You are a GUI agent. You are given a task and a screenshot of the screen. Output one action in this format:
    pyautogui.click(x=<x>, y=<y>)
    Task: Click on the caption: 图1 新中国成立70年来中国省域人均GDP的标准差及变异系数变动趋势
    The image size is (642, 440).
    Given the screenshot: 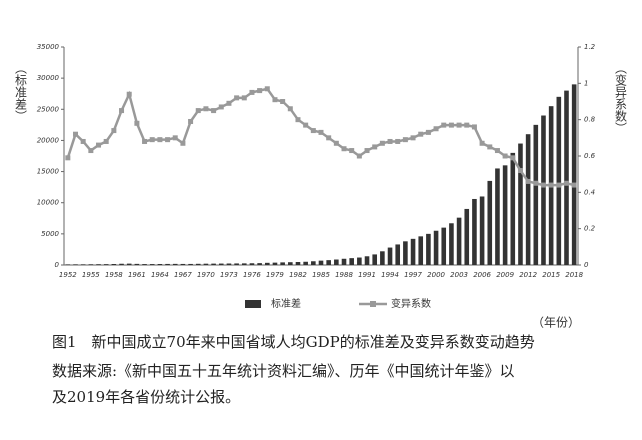 What is the action you would take?
    pyautogui.click(x=293, y=342)
    